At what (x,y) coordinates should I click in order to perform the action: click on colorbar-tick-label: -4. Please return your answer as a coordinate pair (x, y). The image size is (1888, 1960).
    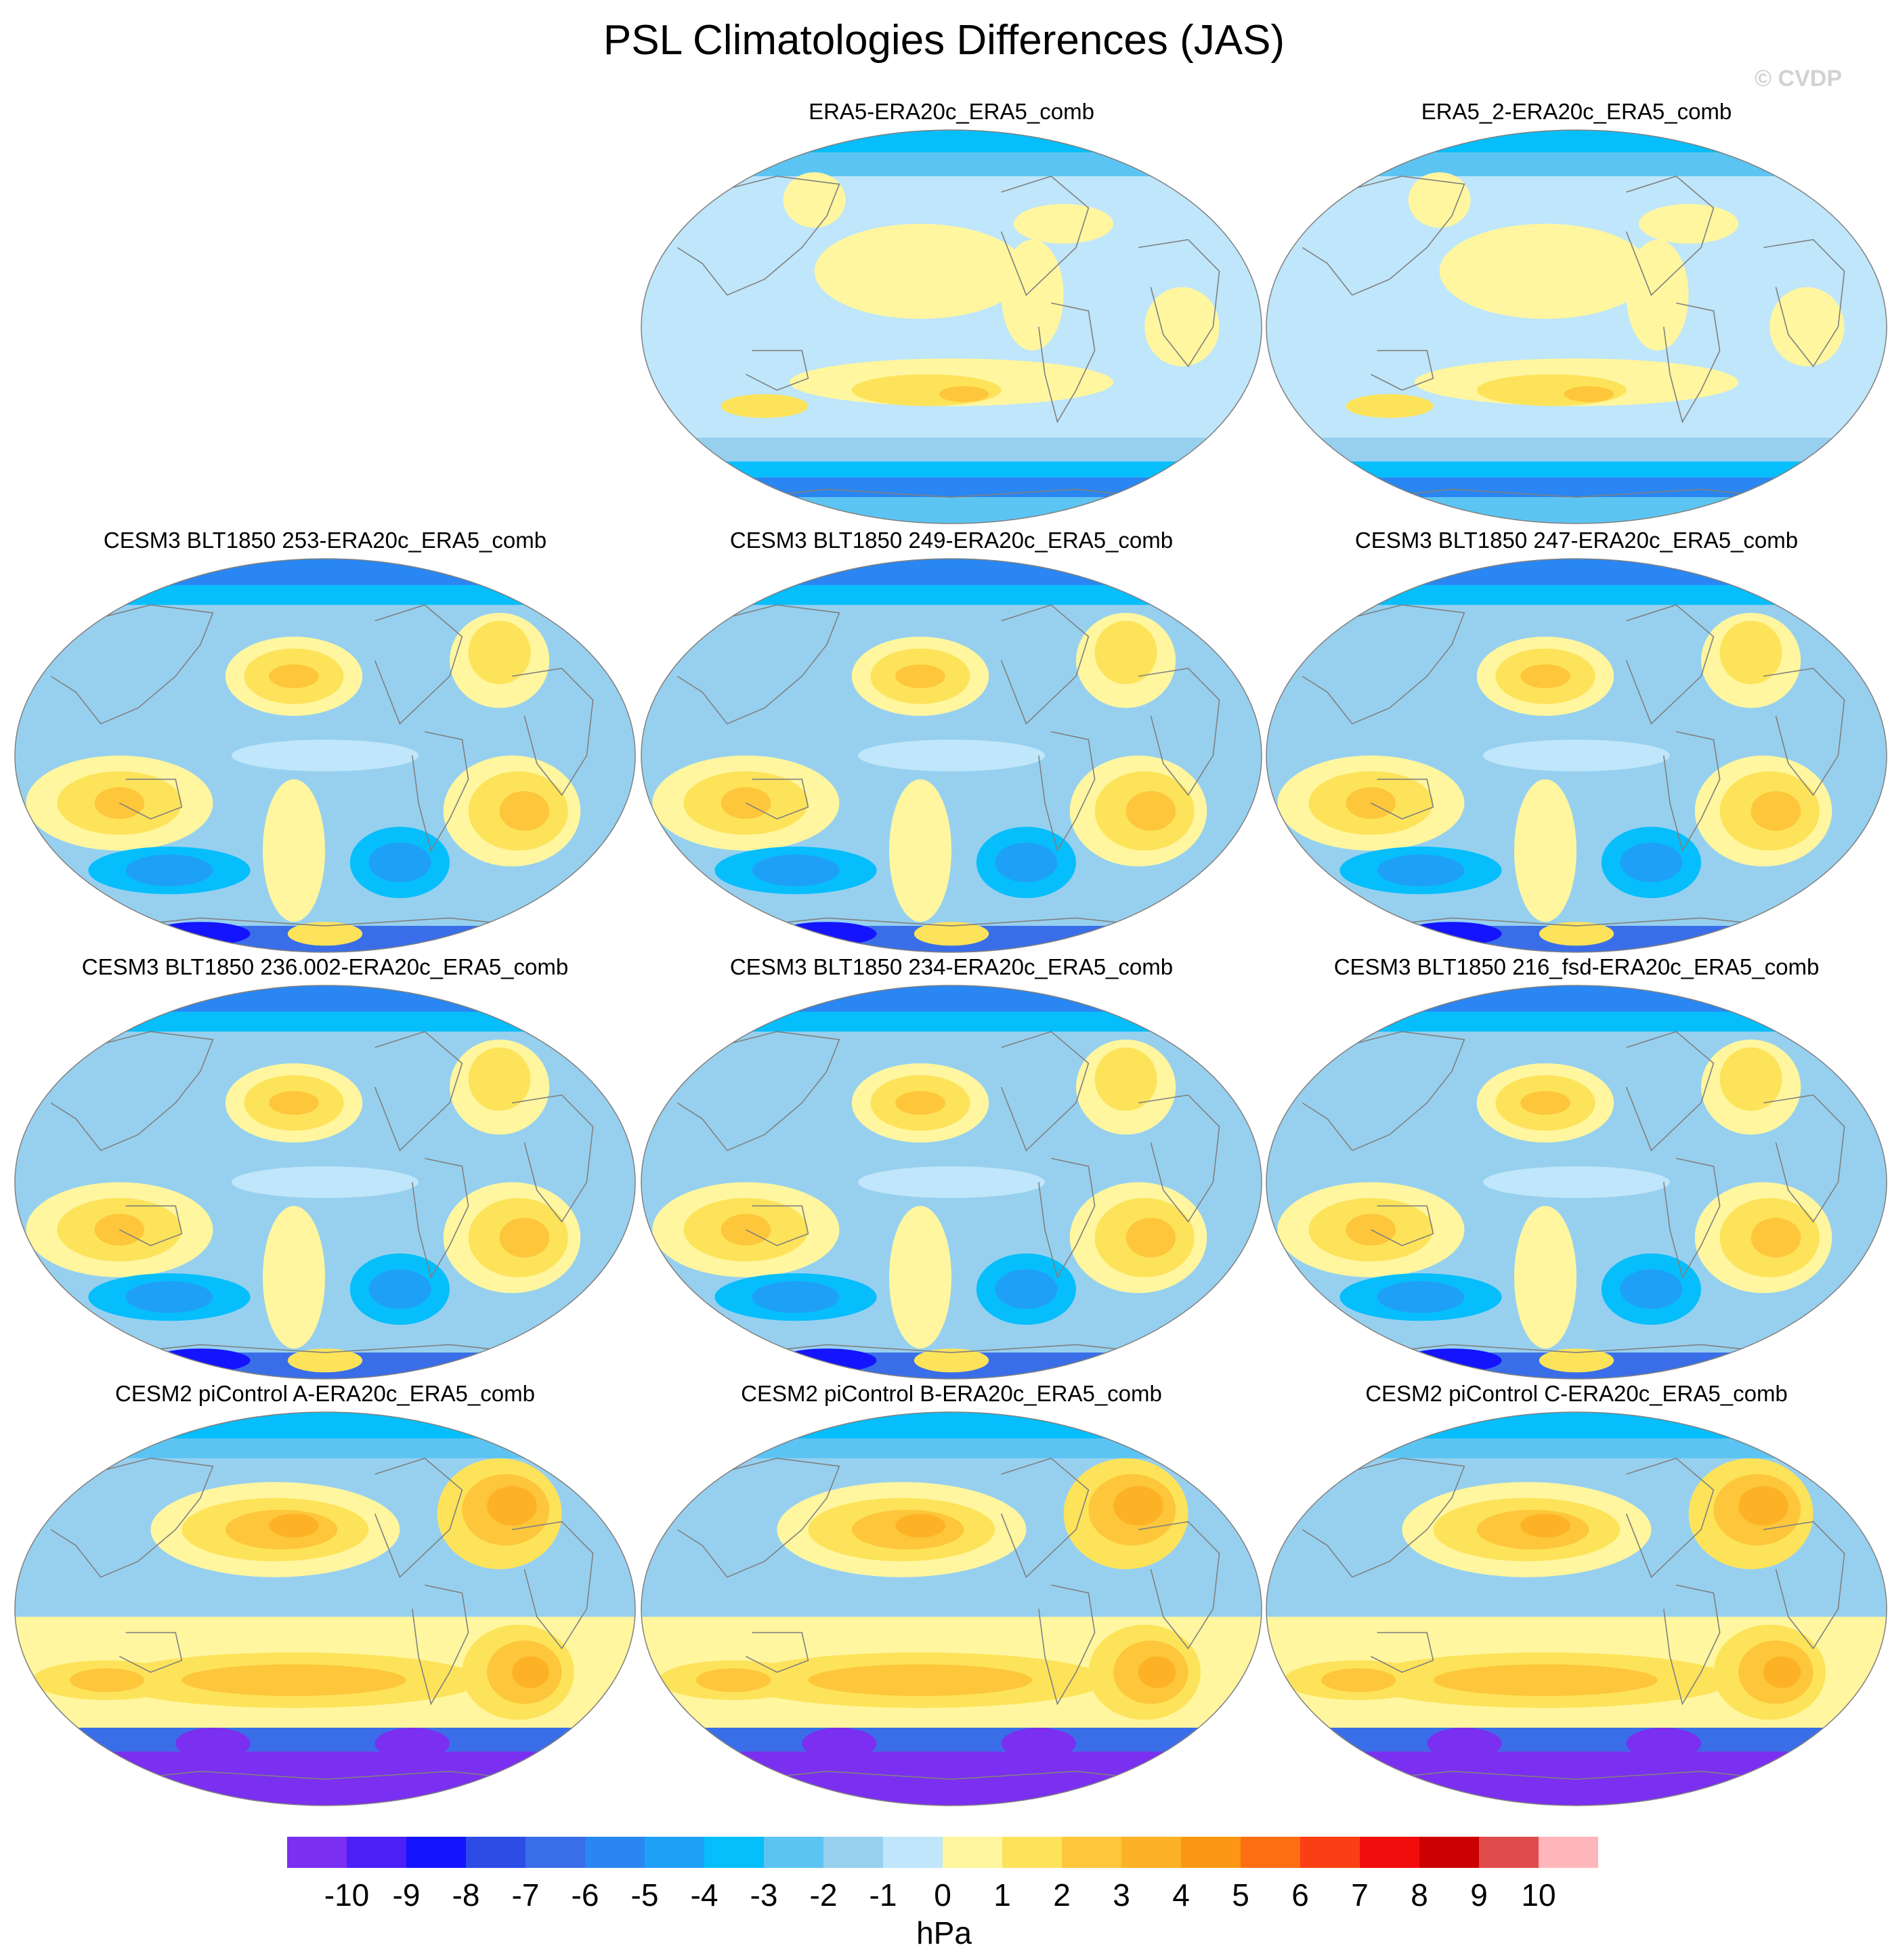
    Looking at the image, I should click on (705, 1895).